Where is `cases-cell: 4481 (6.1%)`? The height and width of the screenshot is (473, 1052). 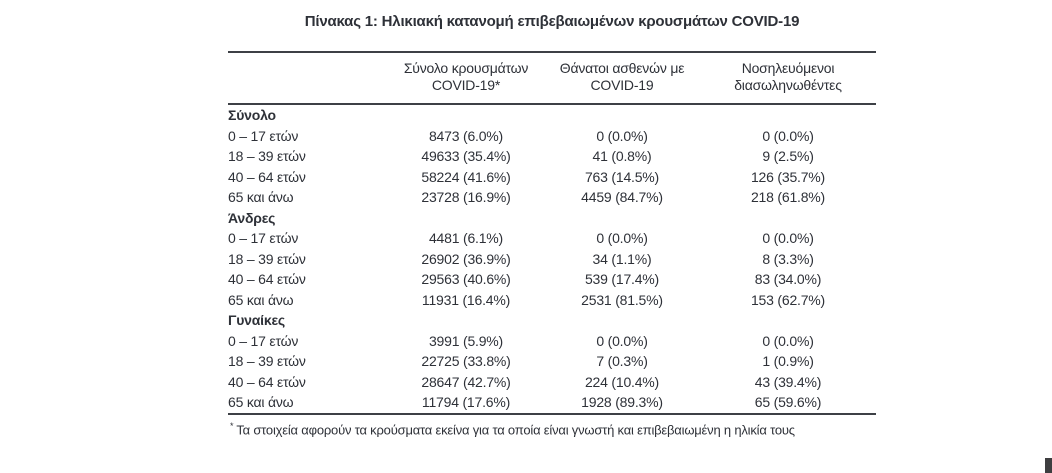
cases-cell: 4481 (6.1%) is located at coordinates (466, 238).